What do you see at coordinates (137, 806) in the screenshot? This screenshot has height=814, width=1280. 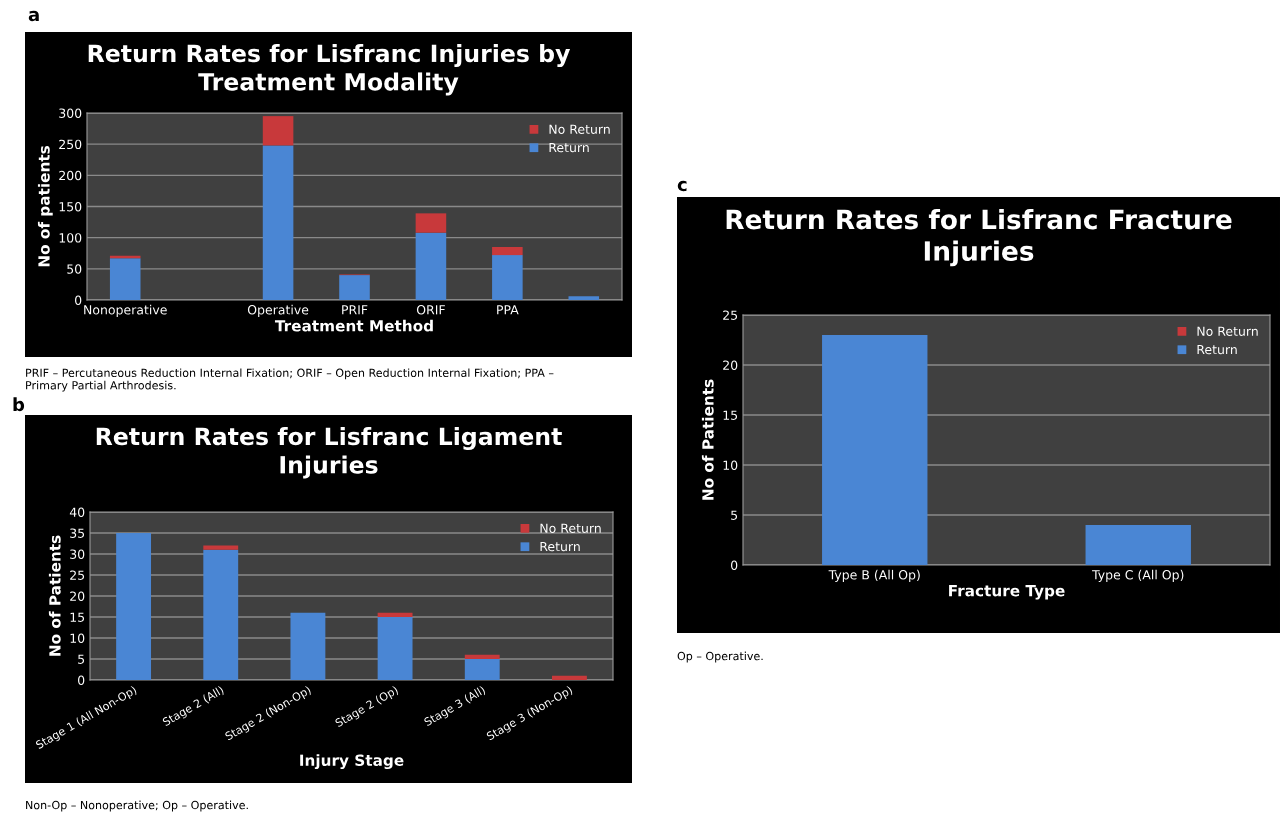 I see `text: Non-Op – Nonoperative; Op – Operative.` at bounding box center [137, 806].